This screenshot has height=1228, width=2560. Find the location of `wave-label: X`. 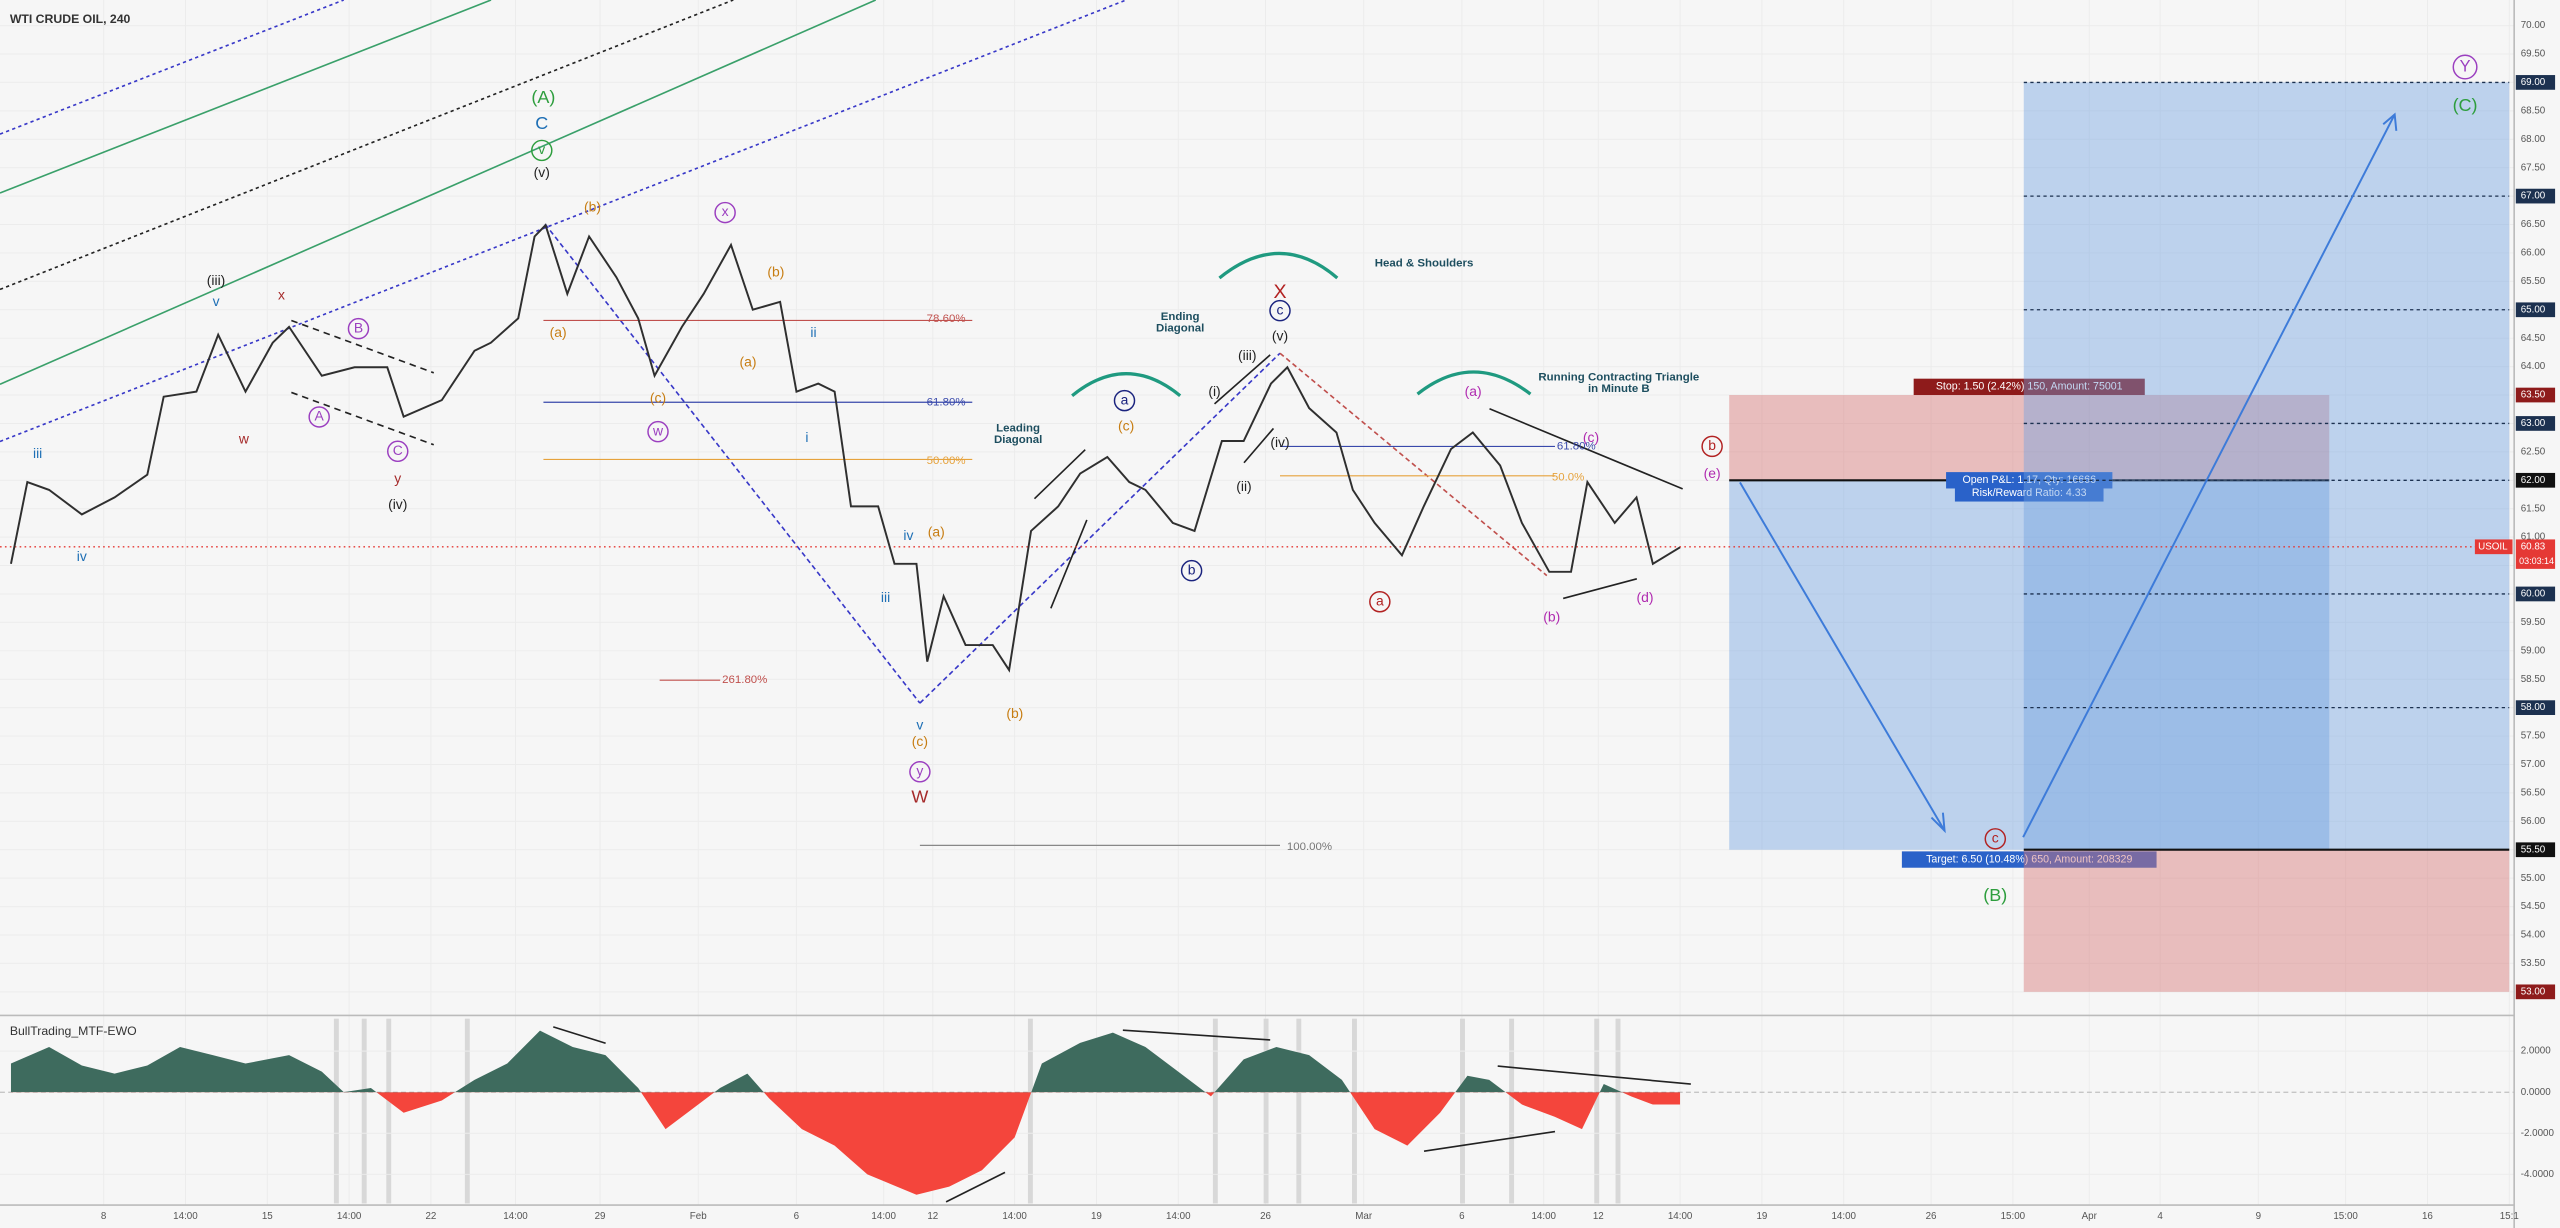

wave-label: X is located at coordinates (1279, 292).